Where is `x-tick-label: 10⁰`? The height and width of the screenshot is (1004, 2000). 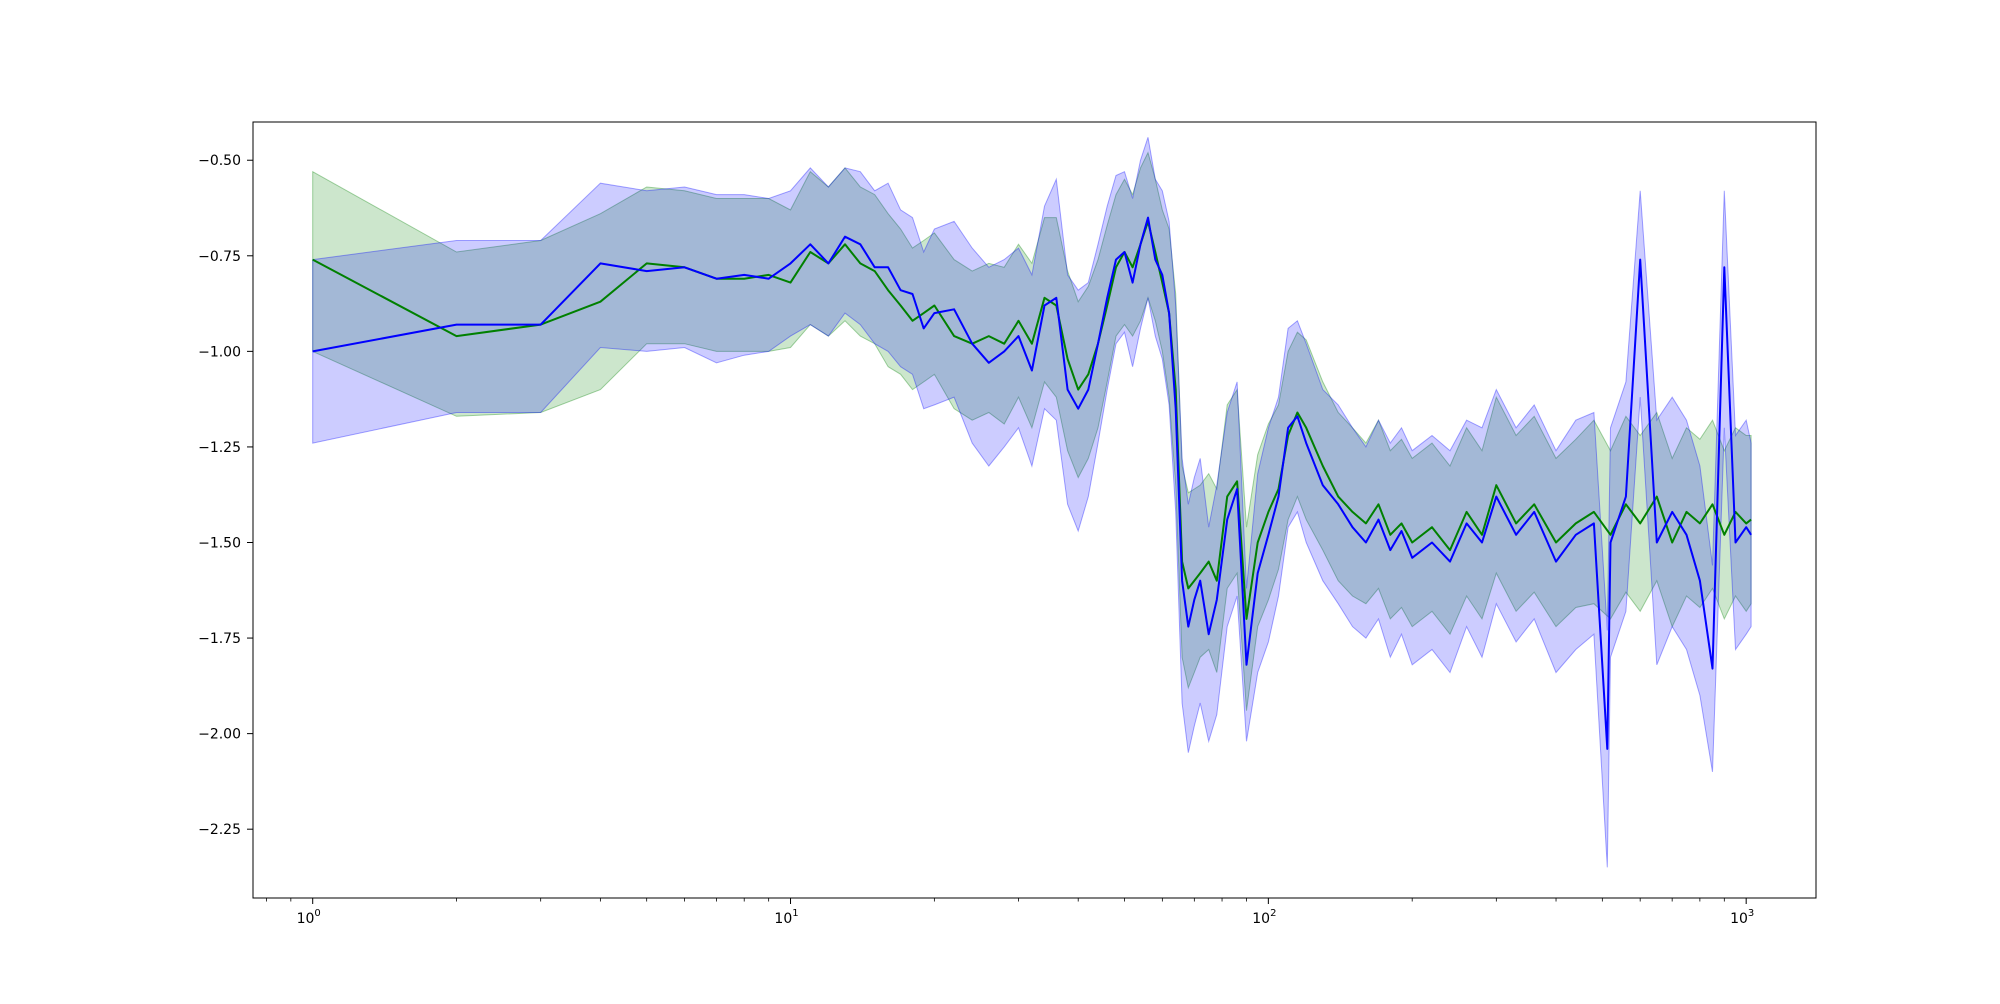
x-tick-label: 10⁰ is located at coordinates (309, 917).